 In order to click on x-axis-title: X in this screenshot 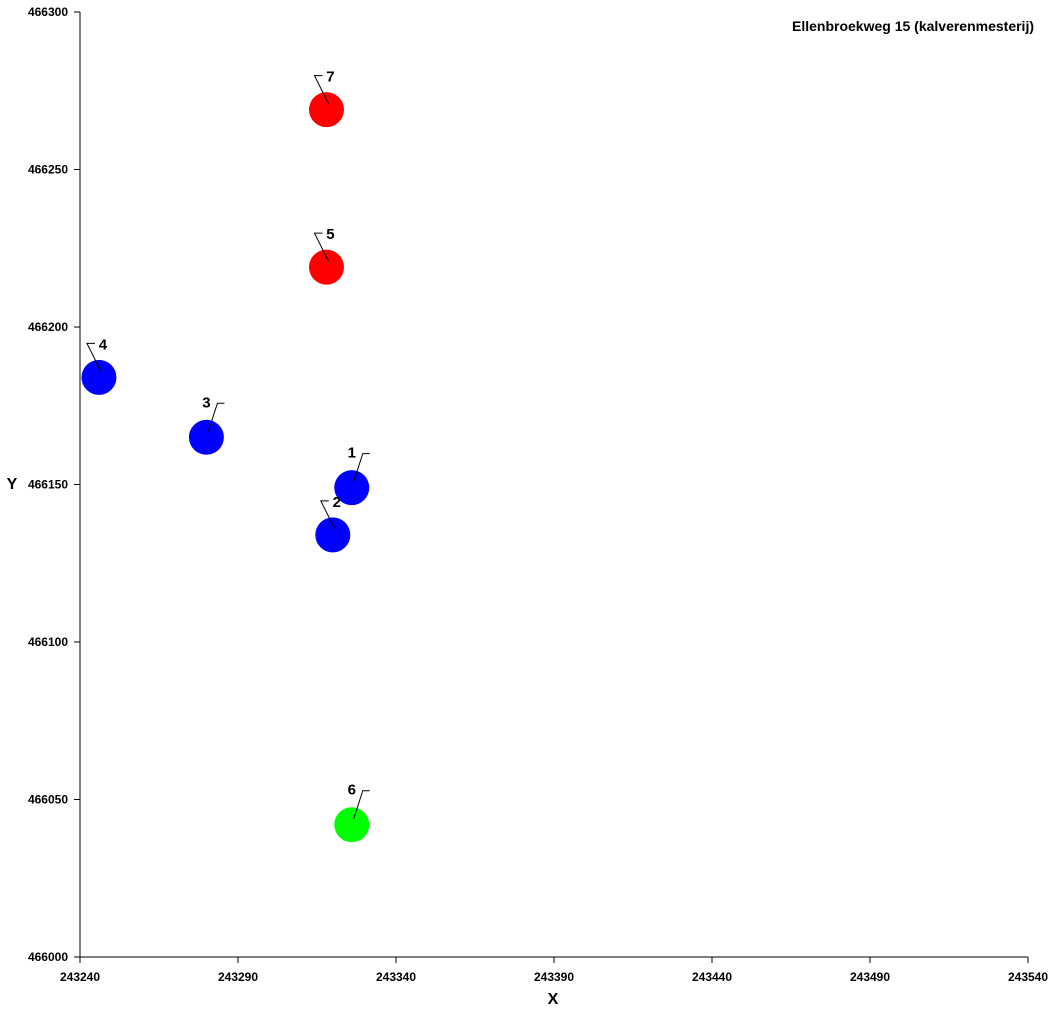, I will do `click(553, 999)`.